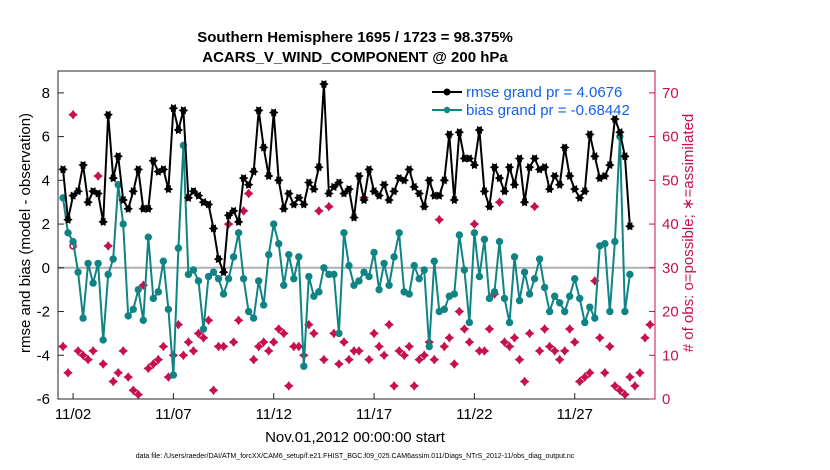 The height and width of the screenshot is (470, 830). I want to click on y-right-tick-label: 20, so click(670, 312).